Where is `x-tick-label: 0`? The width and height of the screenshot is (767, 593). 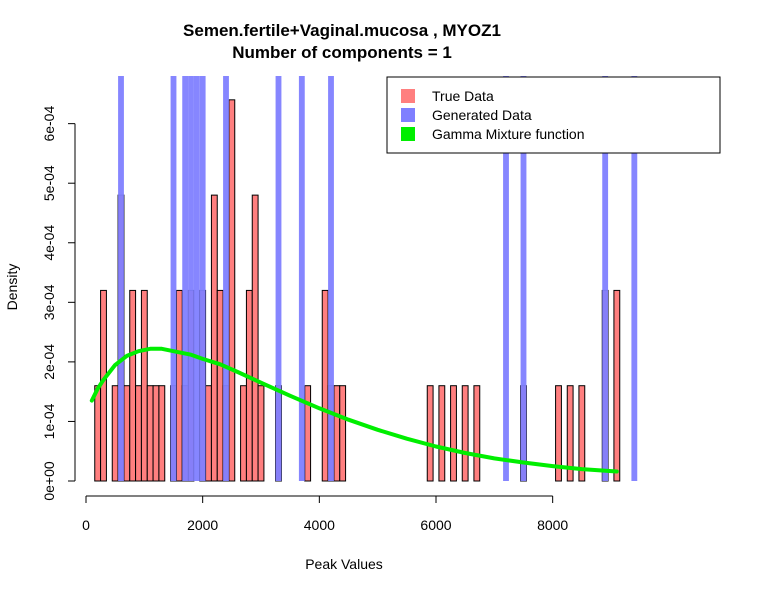 x-tick-label: 0 is located at coordinates (86, 525).